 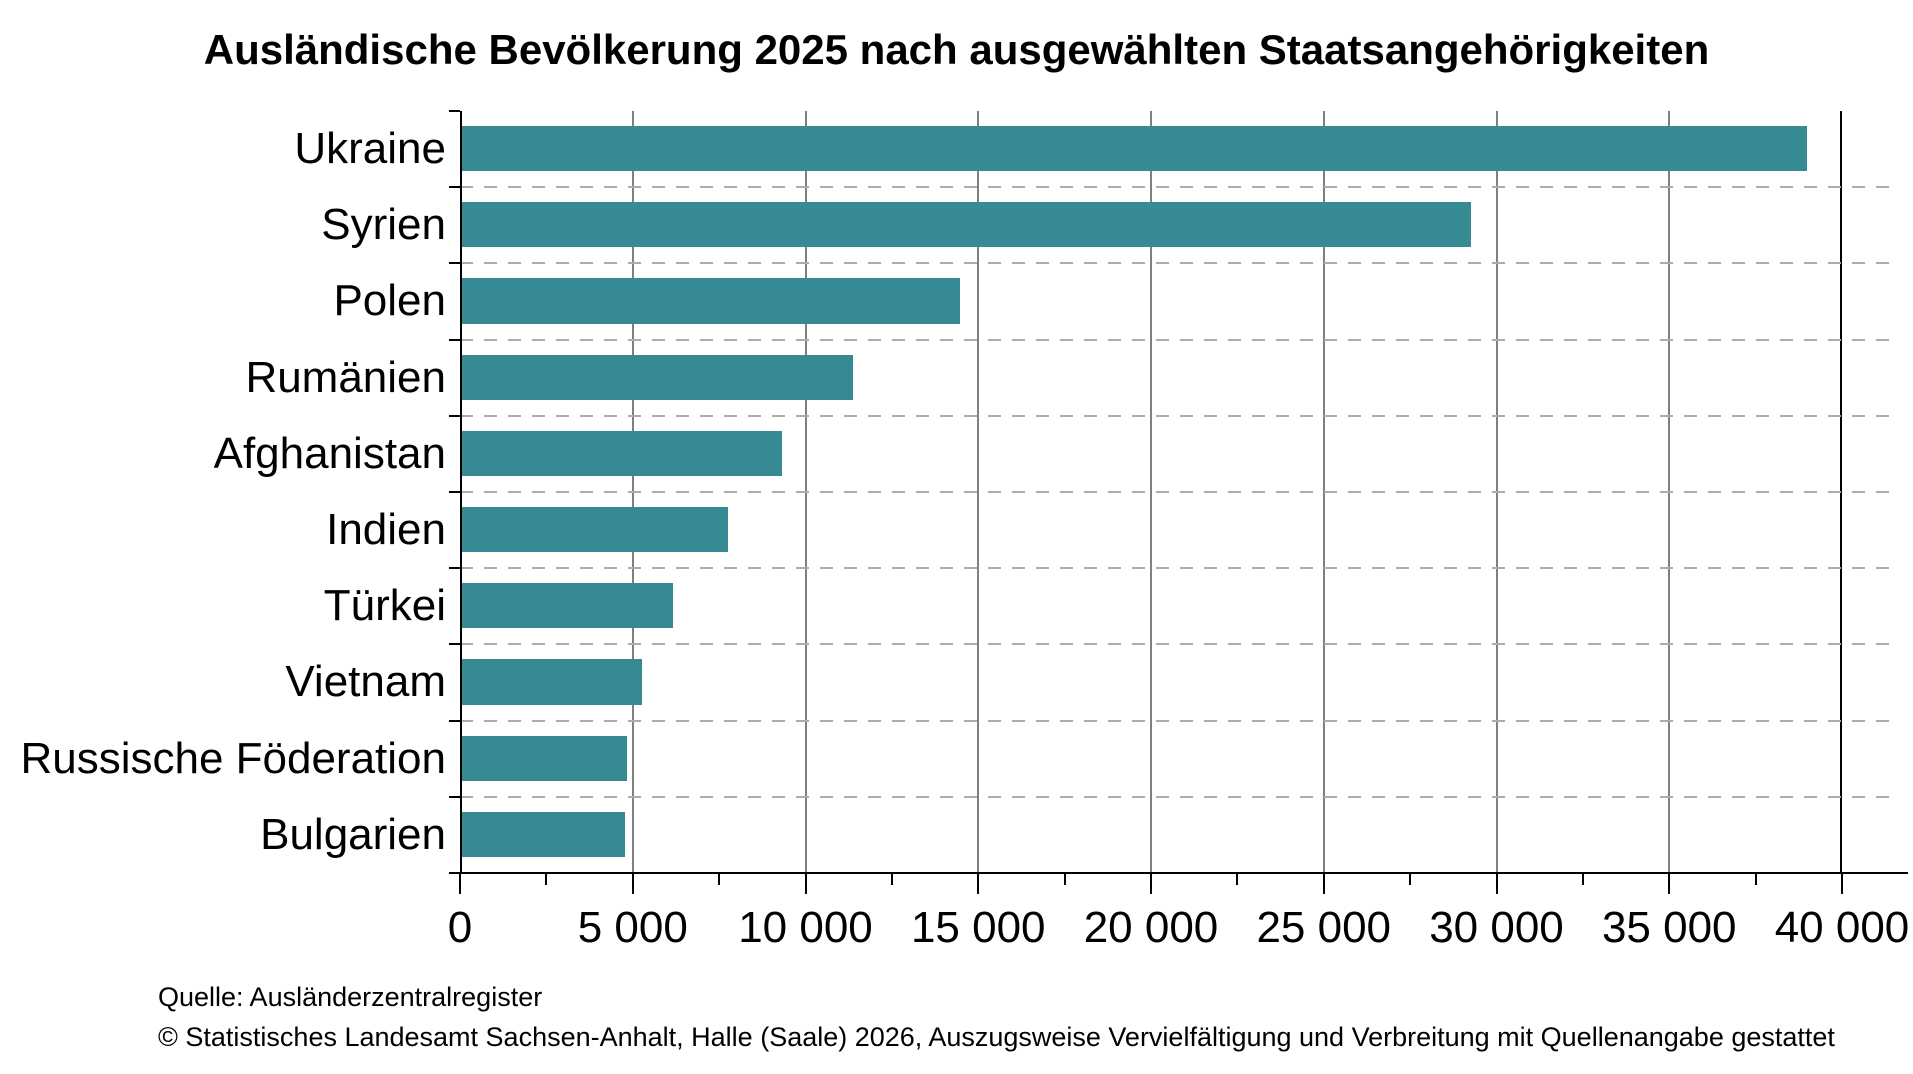 What do you see at coordinates (345, 377) in the screenshot?
I see `category-label-Rumänien: Rumänien` at bounding box center [345, 377].